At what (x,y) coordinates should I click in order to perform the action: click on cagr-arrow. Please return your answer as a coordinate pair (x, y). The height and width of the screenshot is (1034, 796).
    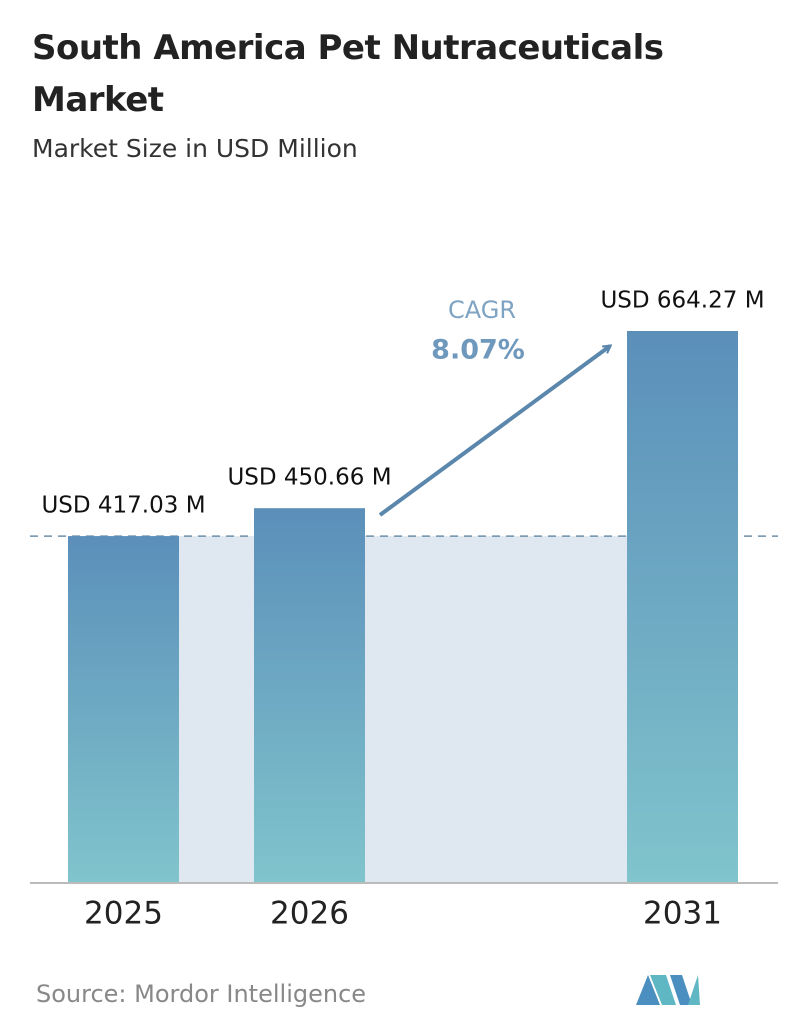
    Looking at the image, I should click on (494, 431).